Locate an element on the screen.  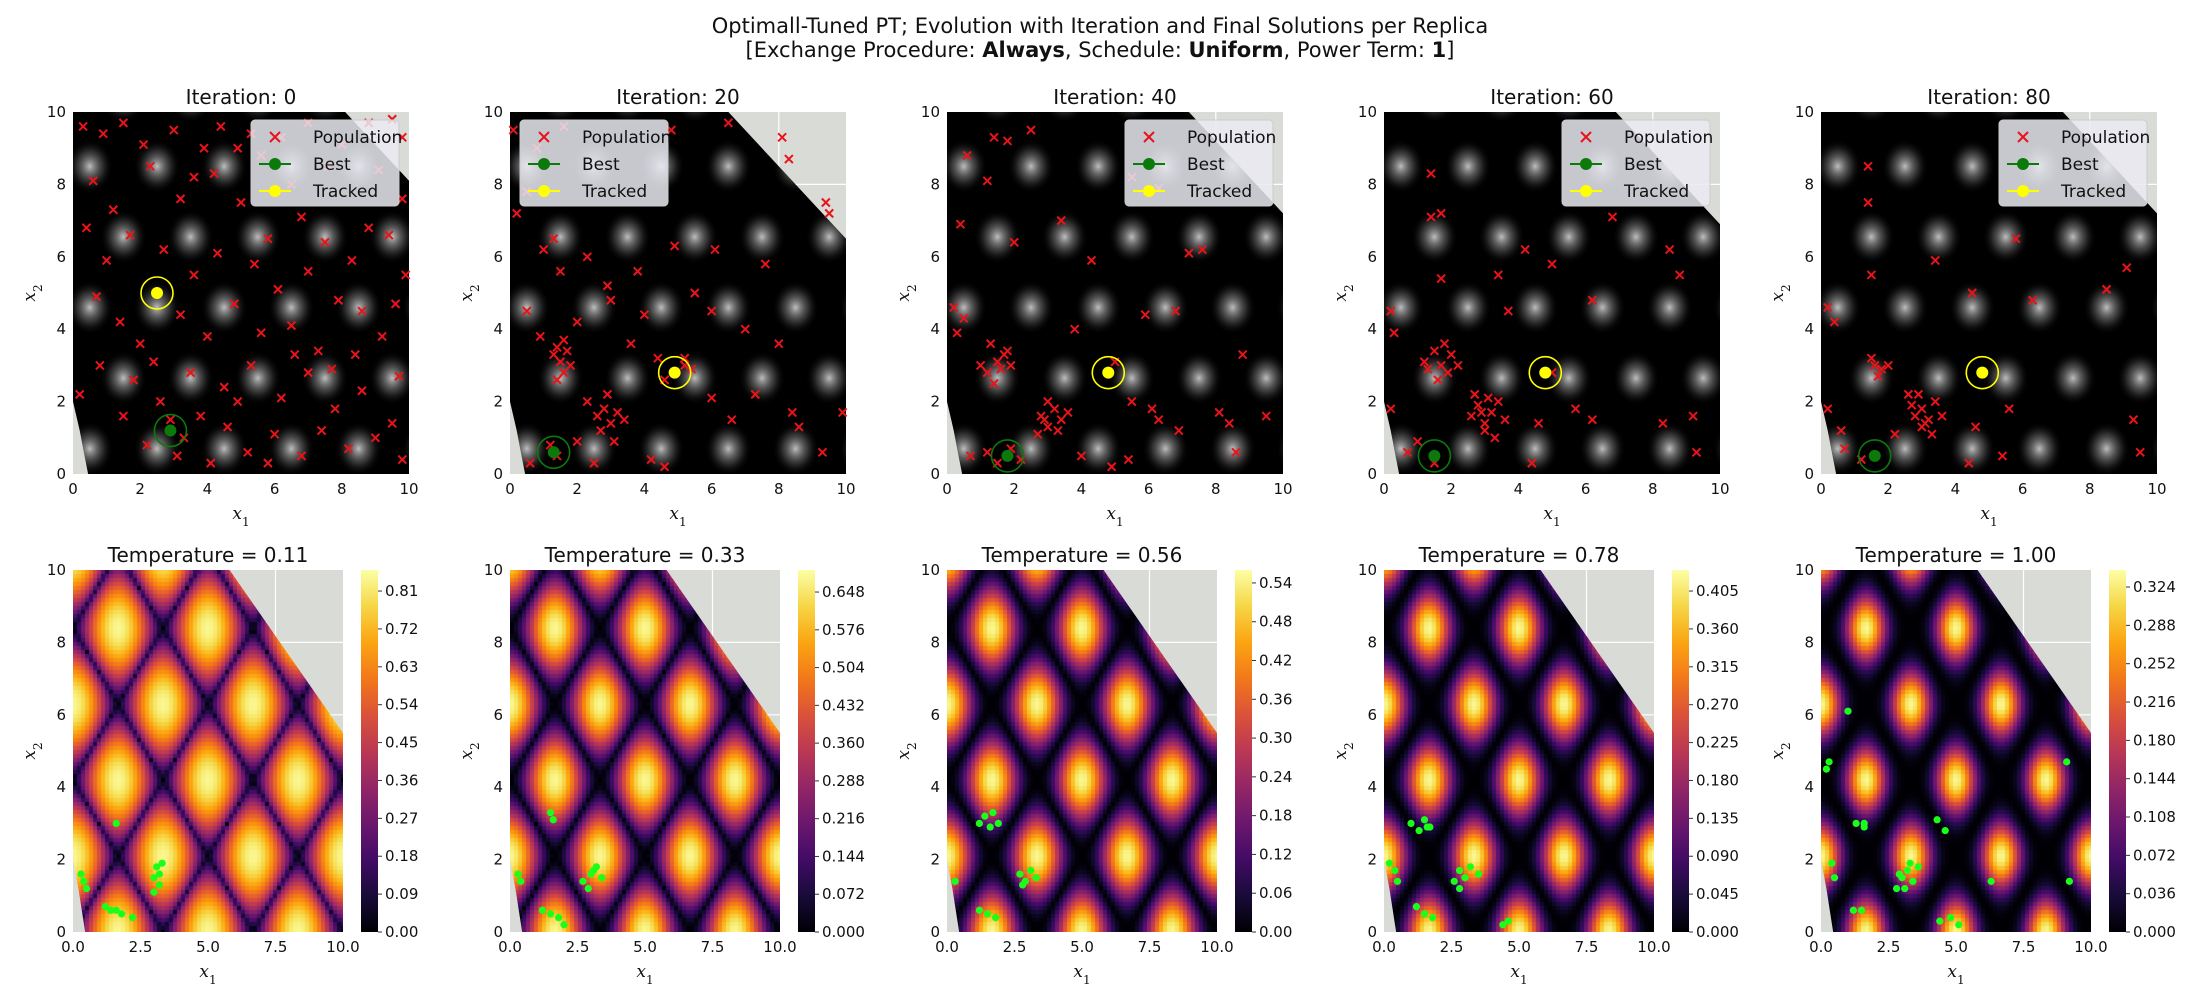
objective-field is located at coordinates (1589, 293).